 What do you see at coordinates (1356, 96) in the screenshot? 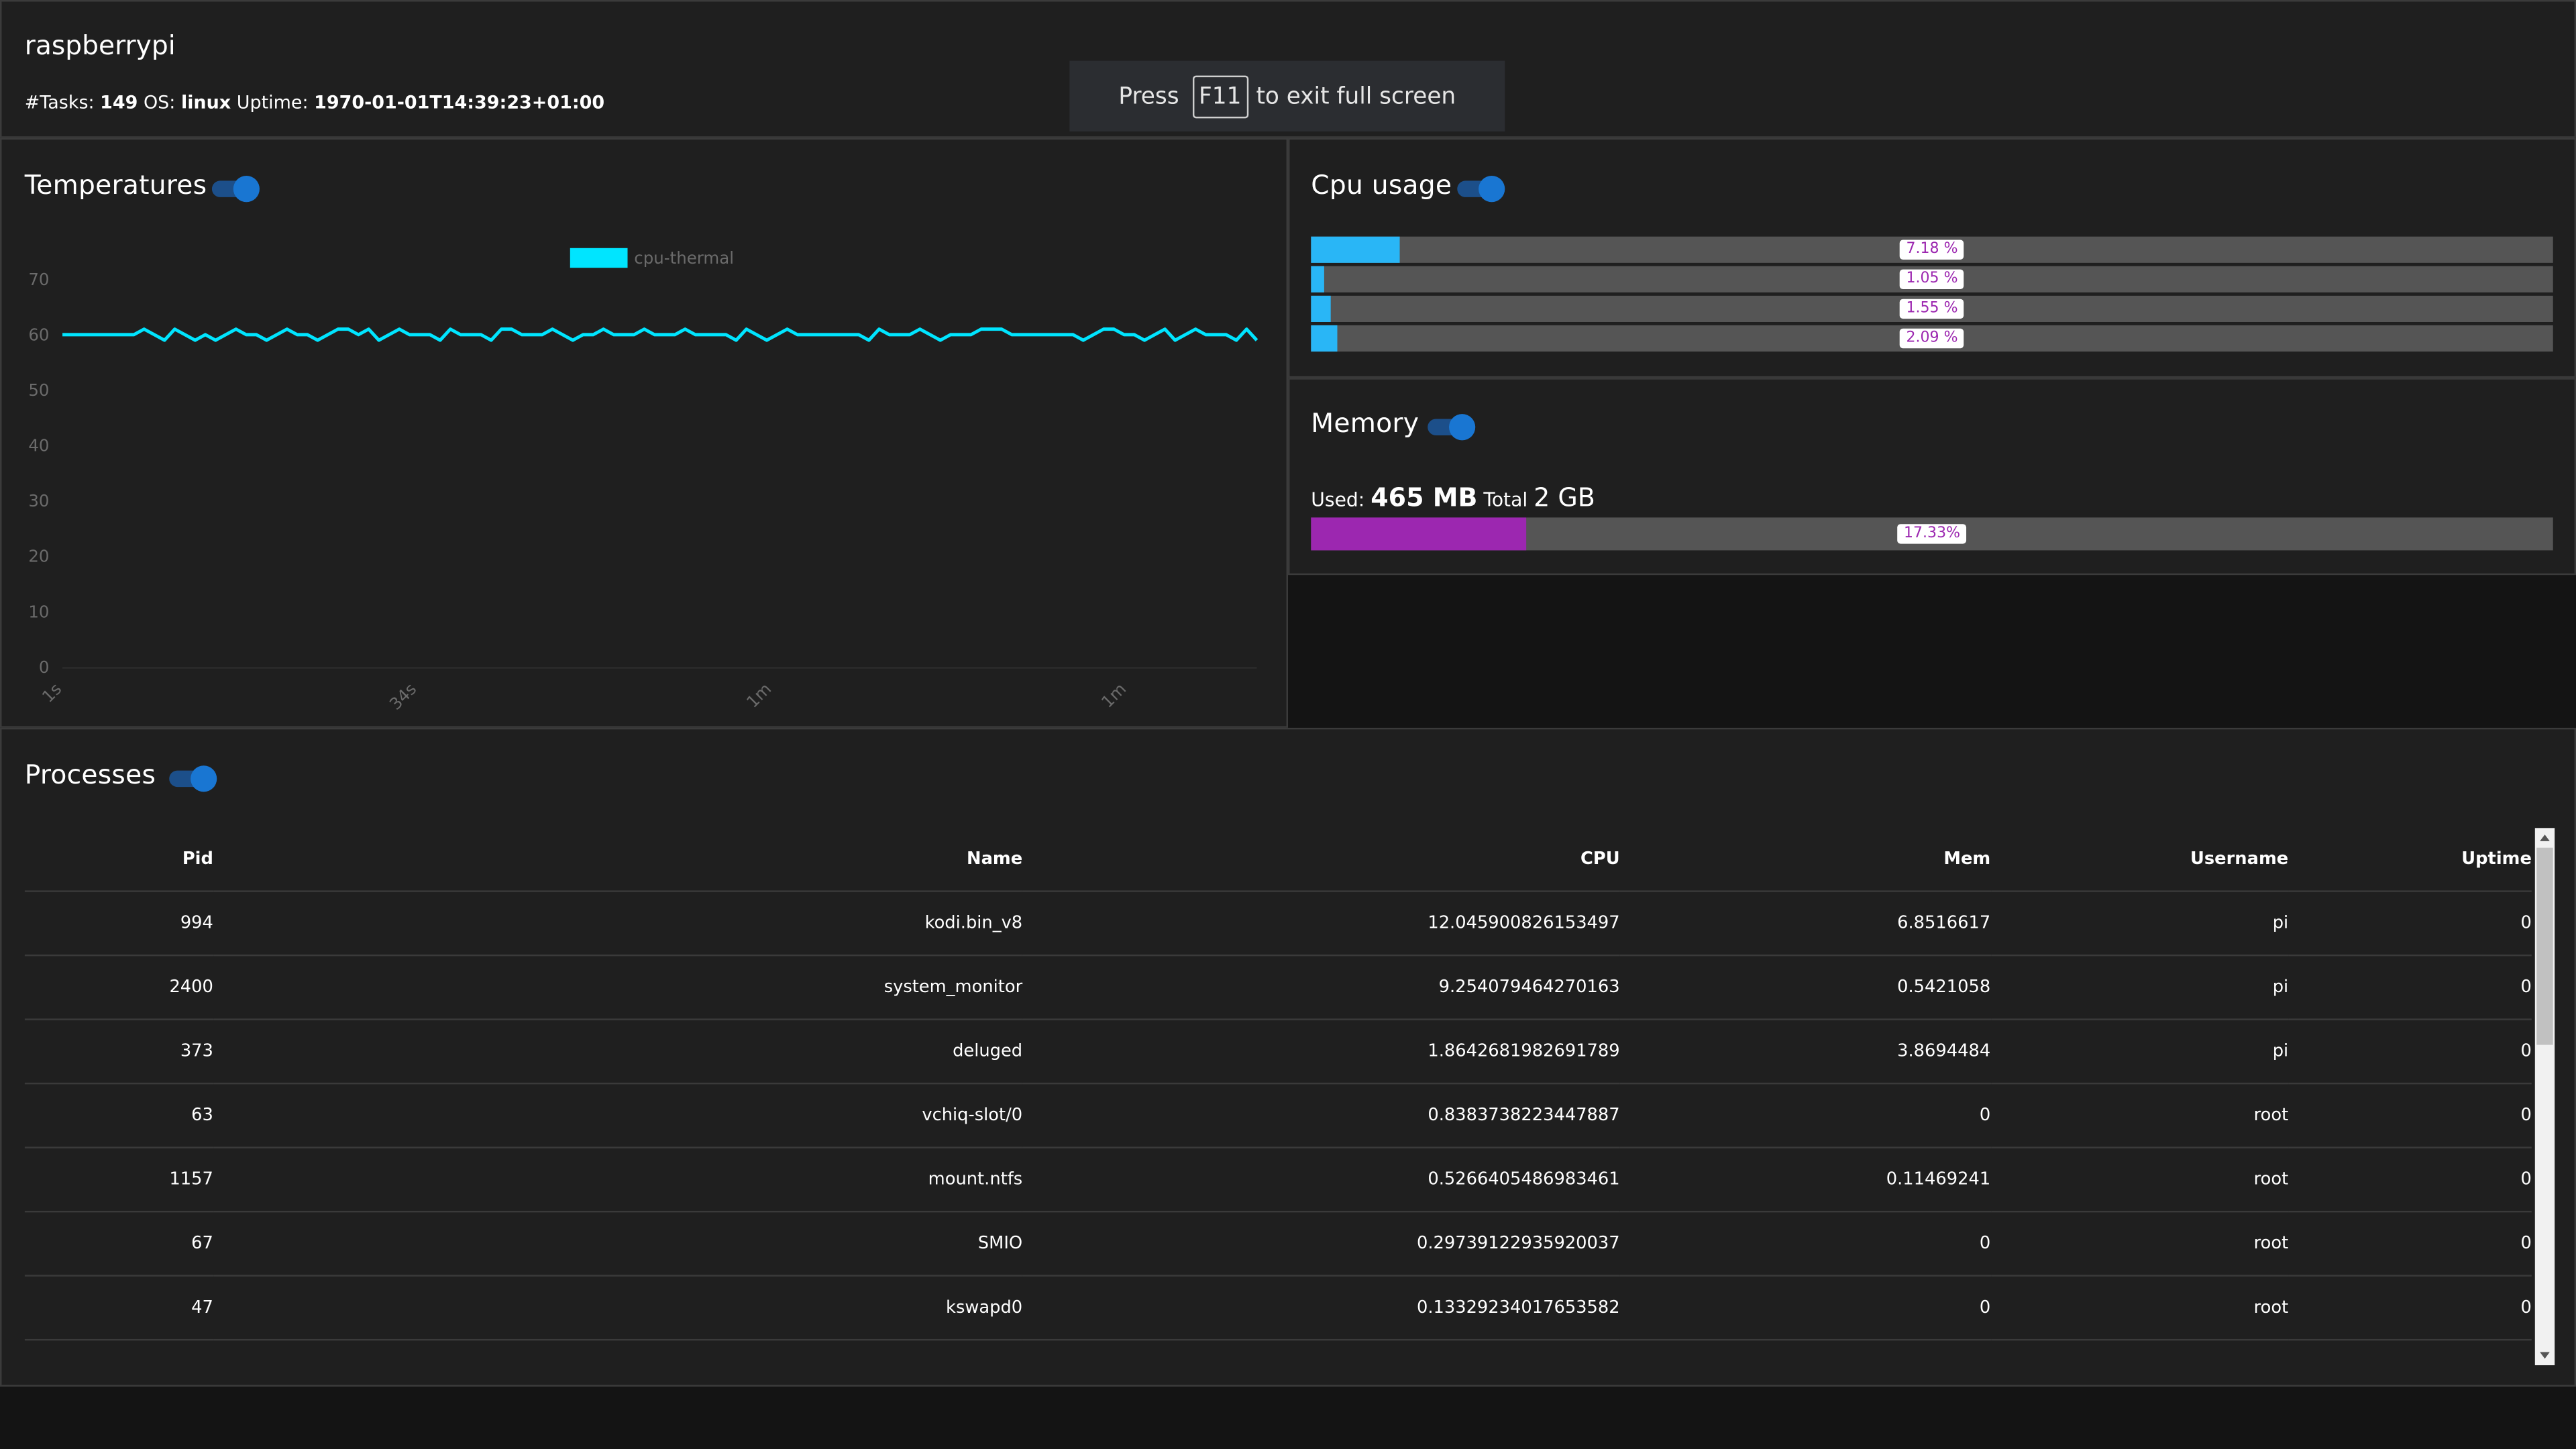
I see `fullscreen-notice-suffix: to exit full screen` at bounding box center [1356, 96].